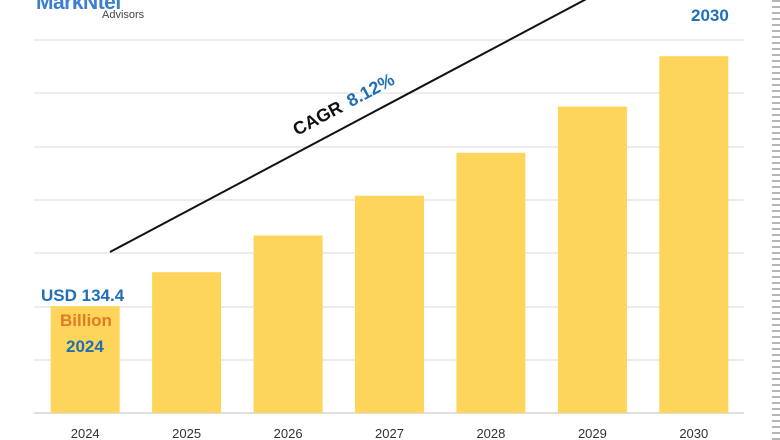  Describe the element at coordinates (86, 320) in the screenshot. I see `start-unit-label: Billion` at that location.